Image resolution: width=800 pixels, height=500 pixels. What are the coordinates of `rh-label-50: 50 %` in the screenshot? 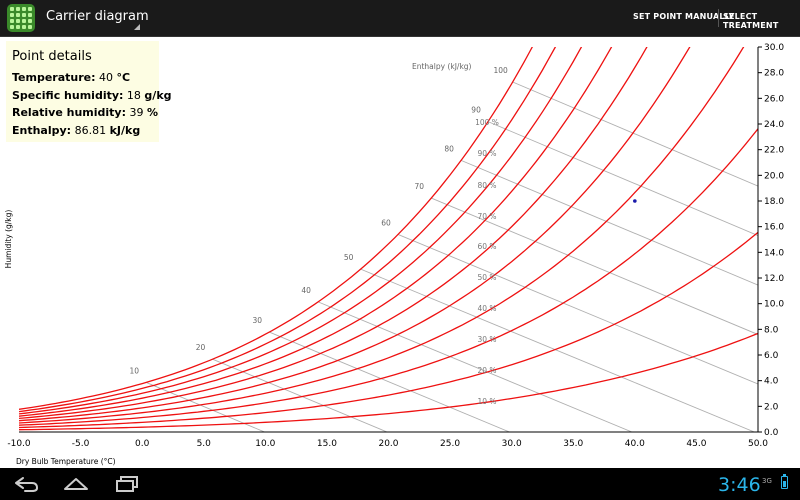 It's located at (486, 277).